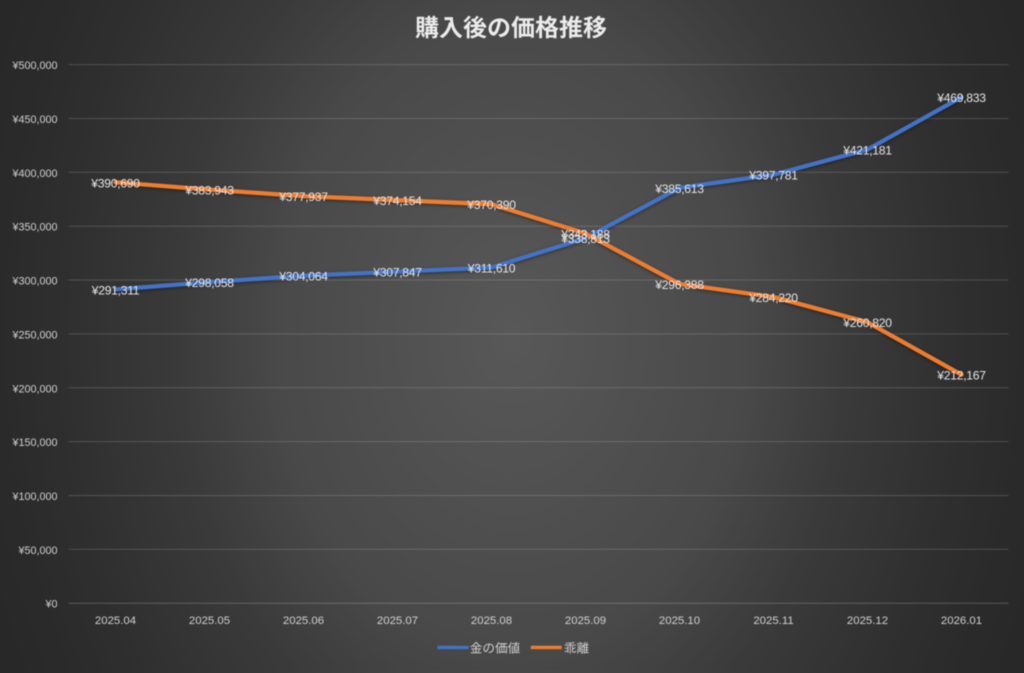 The width and height of the screenshot is (1024, 673). What do you see at coordinates (50, 605) in the screenshot?
I see `svg-text: ¥0` at bounding box center [50, 605].